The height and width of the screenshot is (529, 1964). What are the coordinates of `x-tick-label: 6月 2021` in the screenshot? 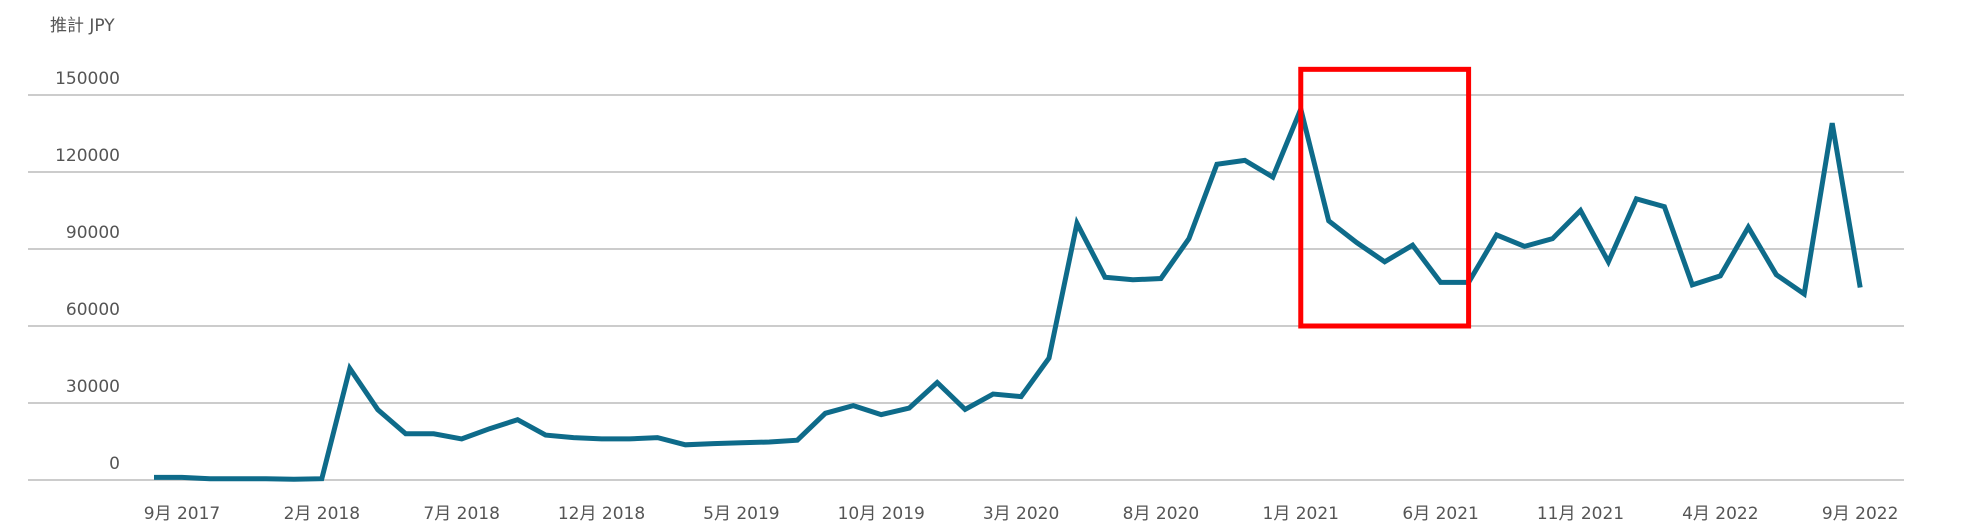 It's located at (1440, 514).